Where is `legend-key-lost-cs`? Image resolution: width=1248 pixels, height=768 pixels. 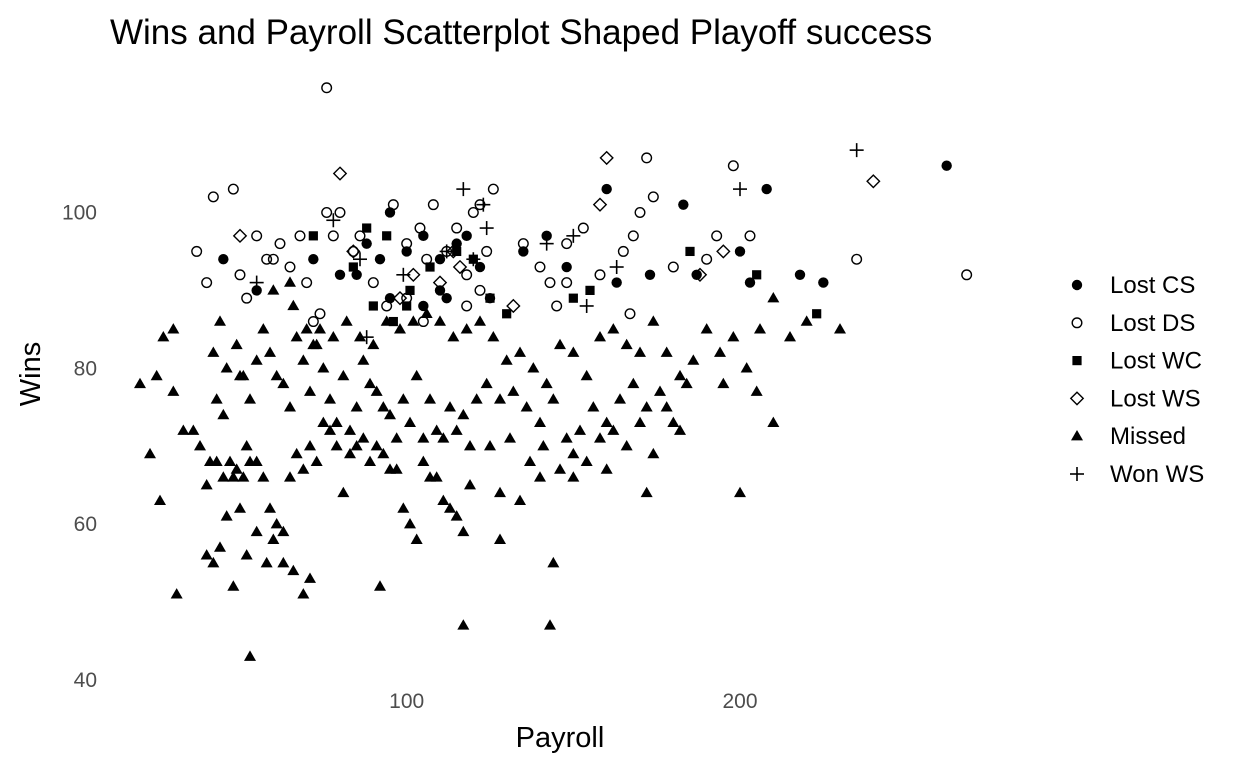 legend-key-lost-cs is located at coordinates (1077, 285).